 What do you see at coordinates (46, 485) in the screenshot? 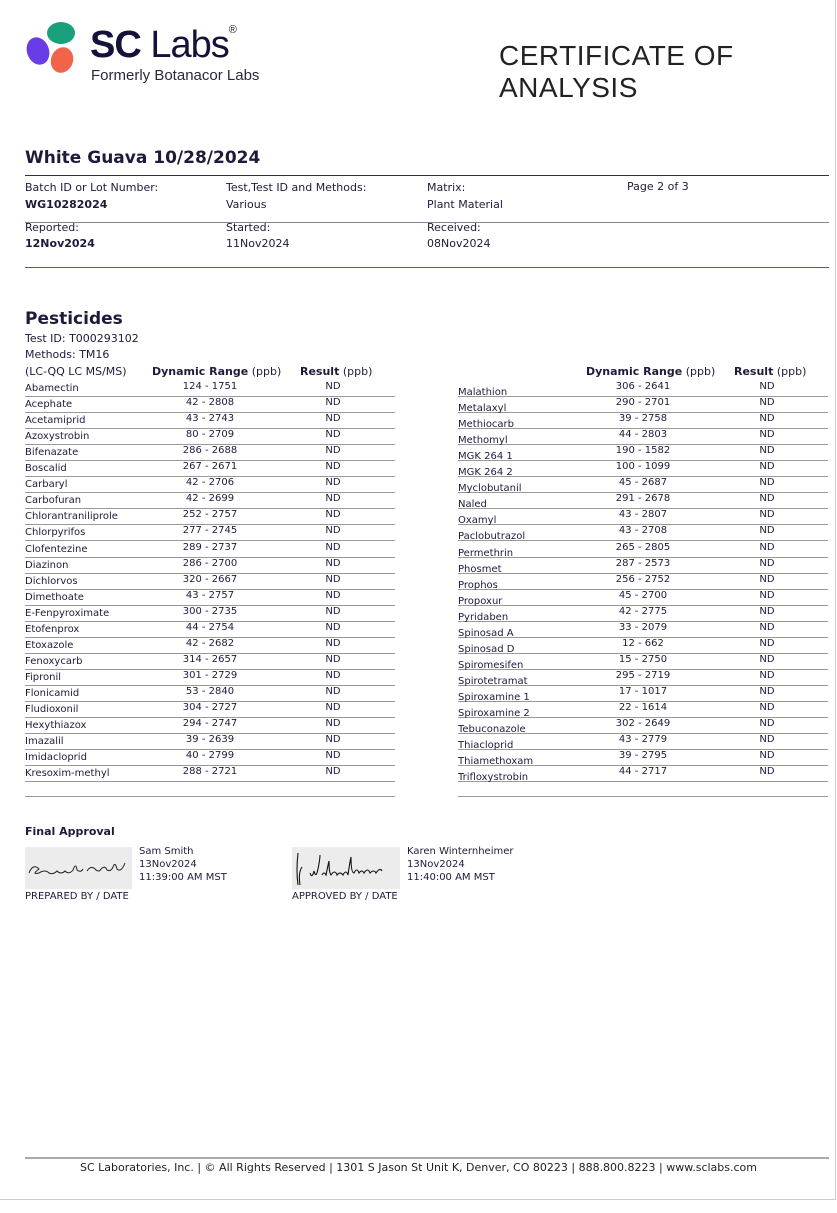
I see `analyte-name: Carbaryl` at bounding box center [46, 485].